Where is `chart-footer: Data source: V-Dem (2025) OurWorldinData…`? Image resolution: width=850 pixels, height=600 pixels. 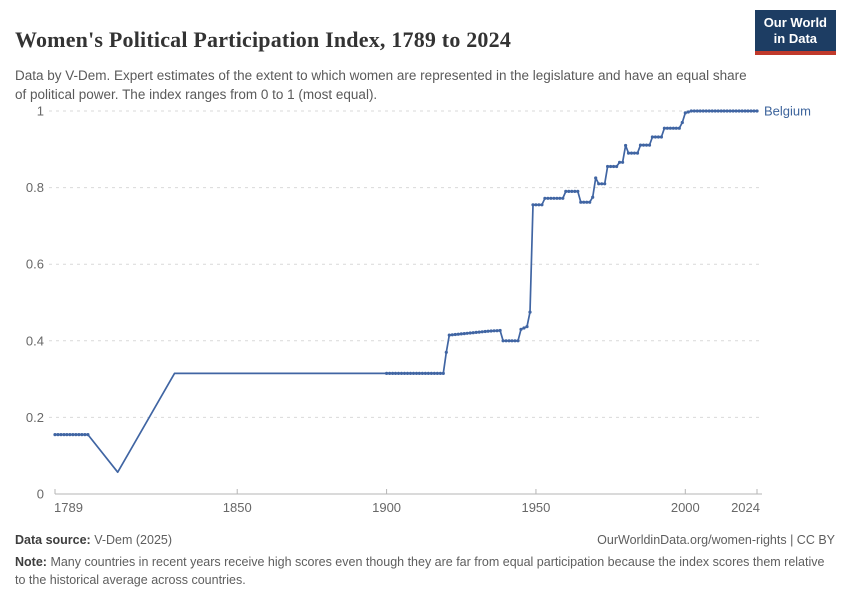
chart-footer: Data source: V-Dem (2025) OurWorldinData… is located at coordinates (425, 561).